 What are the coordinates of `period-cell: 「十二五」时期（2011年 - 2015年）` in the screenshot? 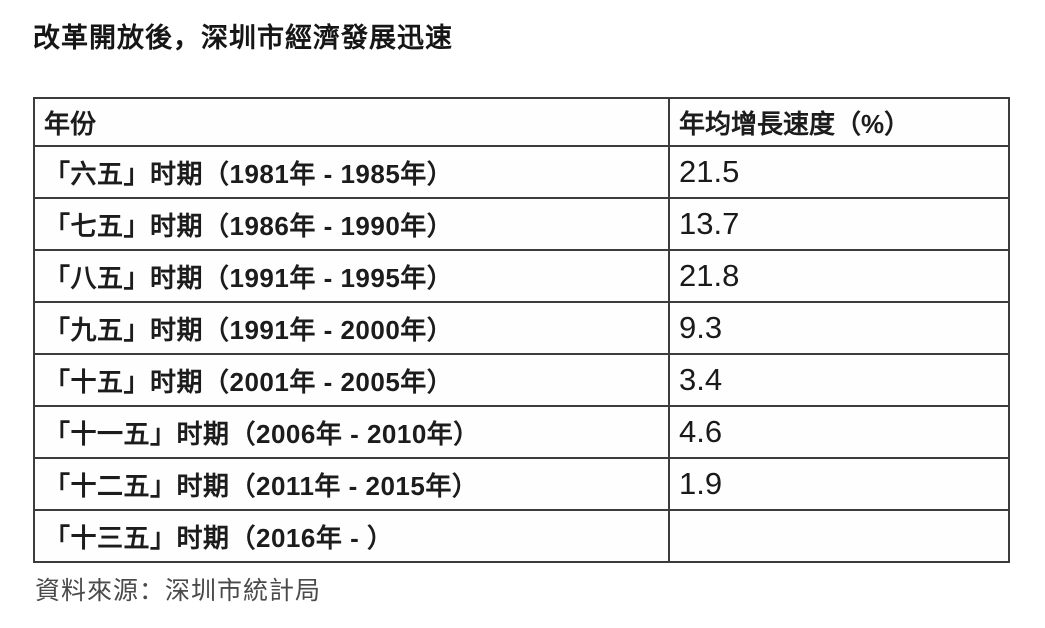 It's located at (351, 484).